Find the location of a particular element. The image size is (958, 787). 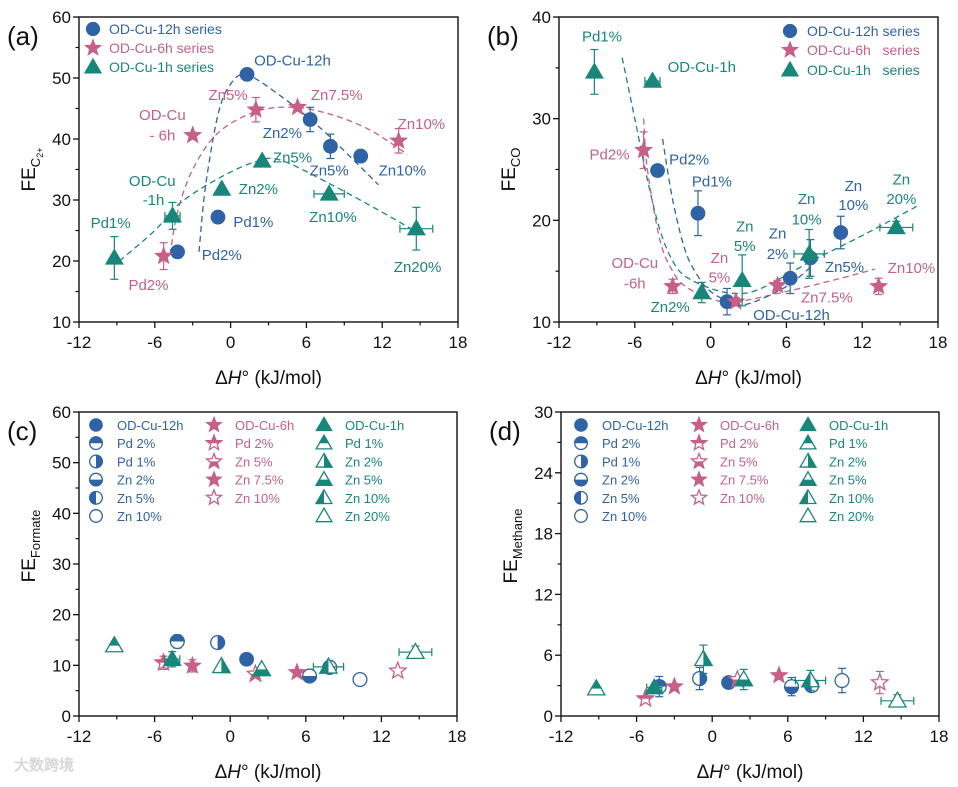

x-tick-label: 18 is located at coordinates (938, 342).